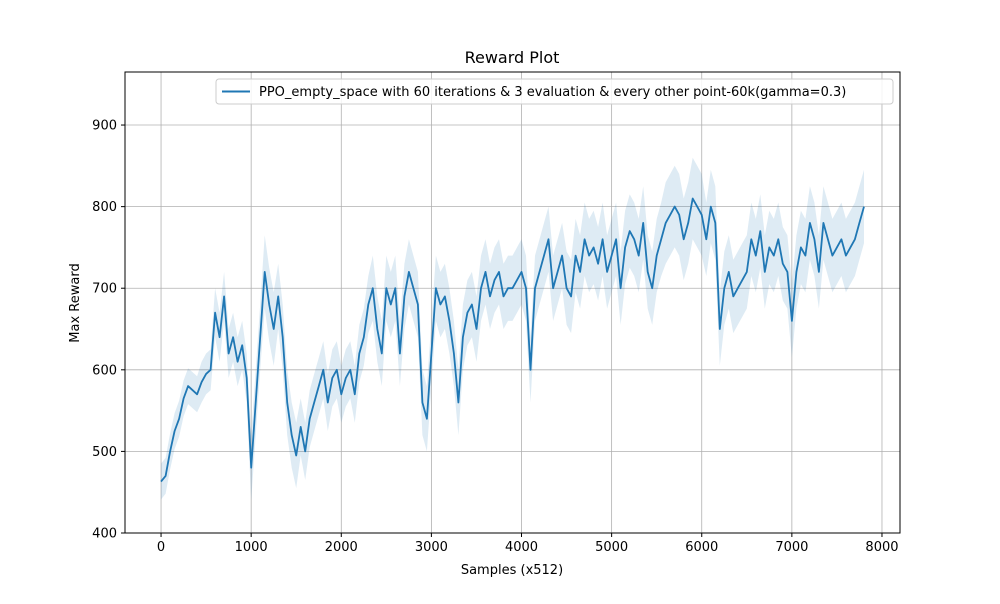 This screenshot has height=604, width=1000. I want to click on x-tick-label: 7000, so click(791, 547).